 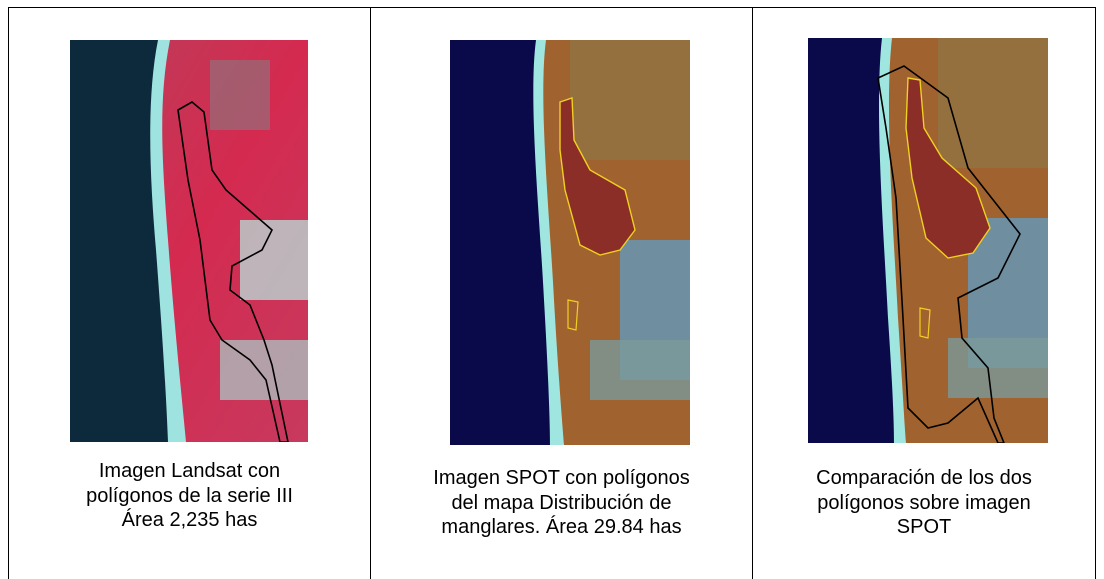 What do you see at coordinates (561, 527) in the screenshot?
I see `caption-line: manglares. Área 29.84 has` at bounding box center [561, 527].